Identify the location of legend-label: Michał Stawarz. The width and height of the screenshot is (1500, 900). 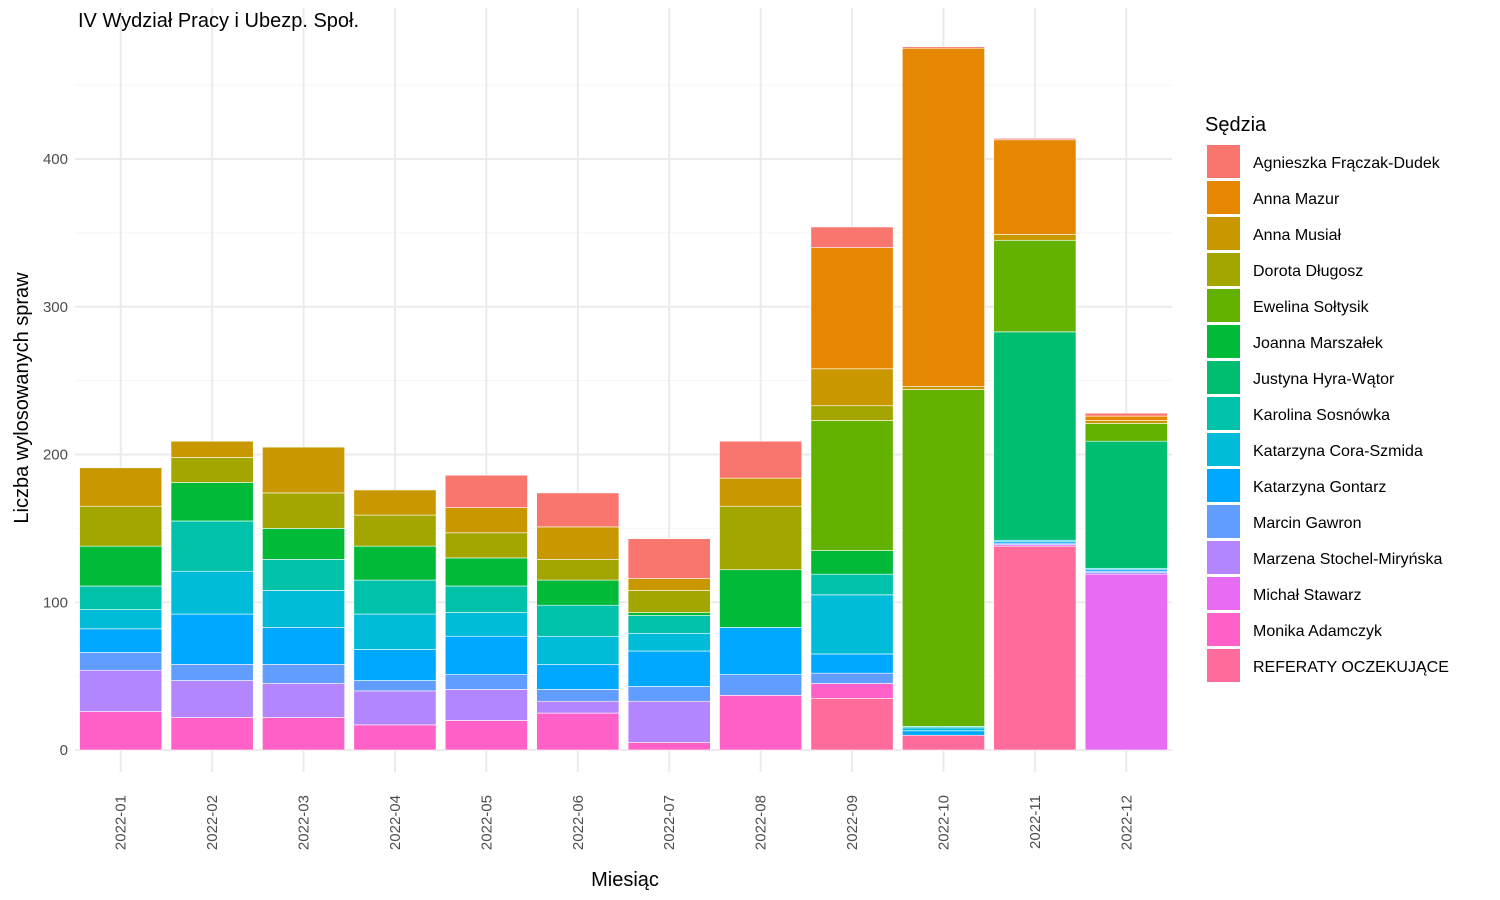
(1307, 595).